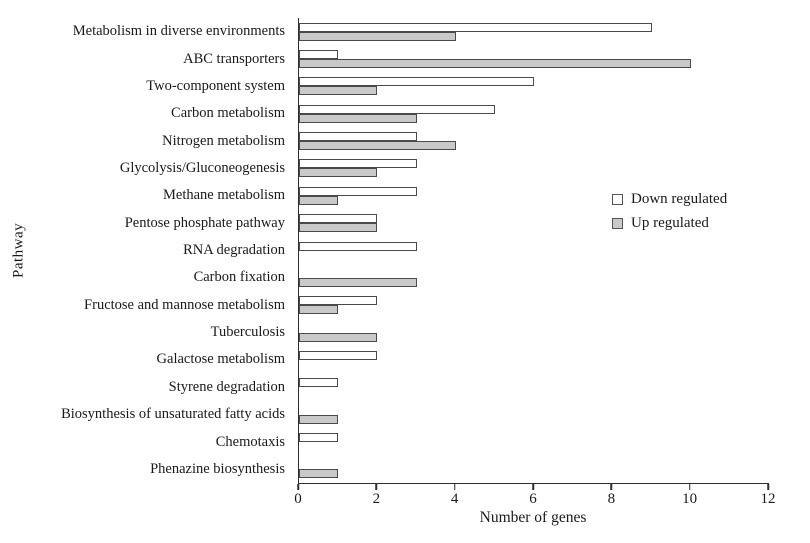  Describe the element at coordinates (234, 58) in the screenshot. I see `category-label: ABC transporters` at that location.